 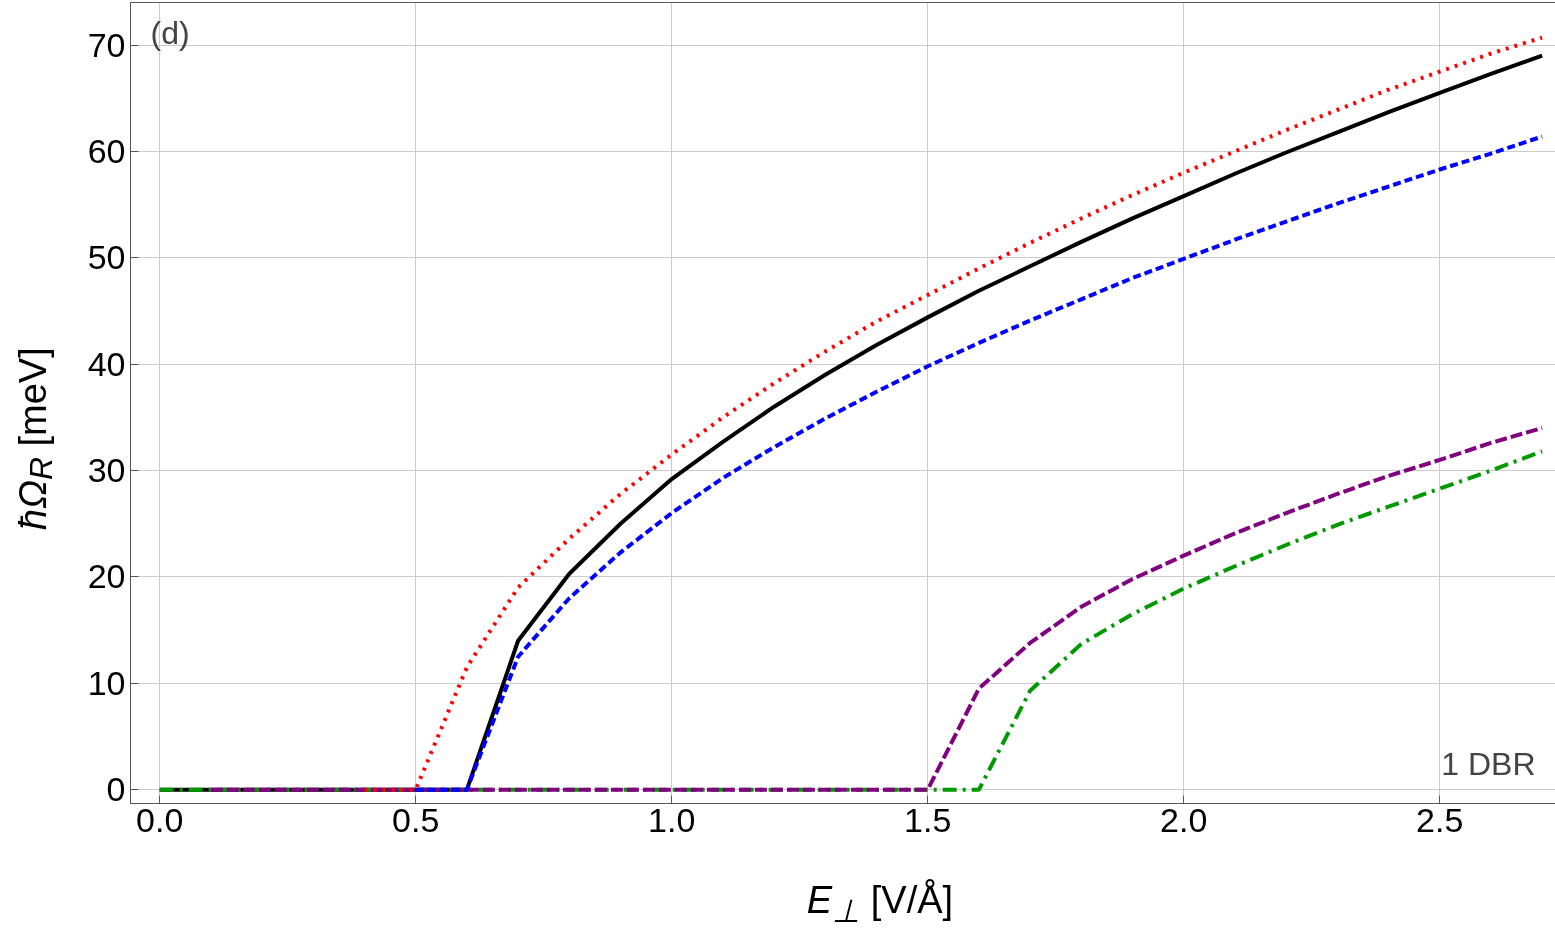 I want to click on x-tick-label: 0.0, so click(x=160, y=819).